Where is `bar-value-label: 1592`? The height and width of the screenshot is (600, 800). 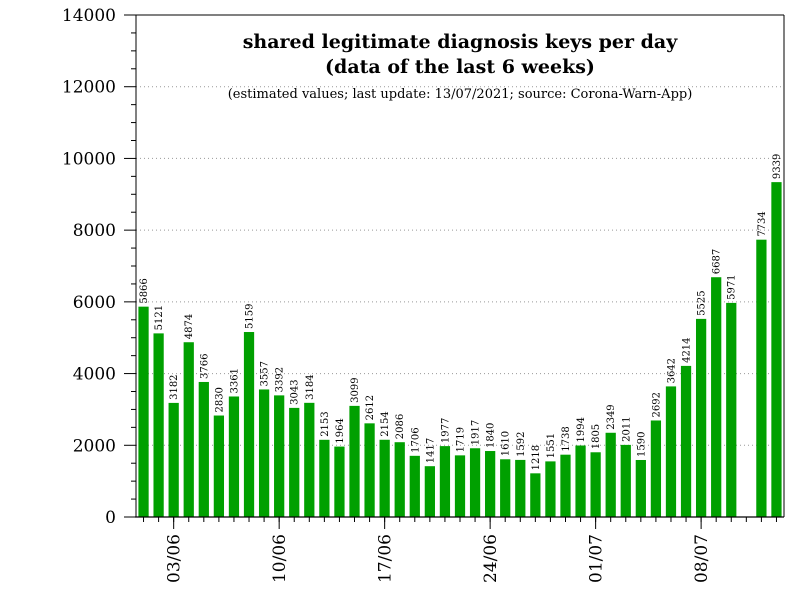 bar-value-label: 1592 is located at coordinates (521, 443).